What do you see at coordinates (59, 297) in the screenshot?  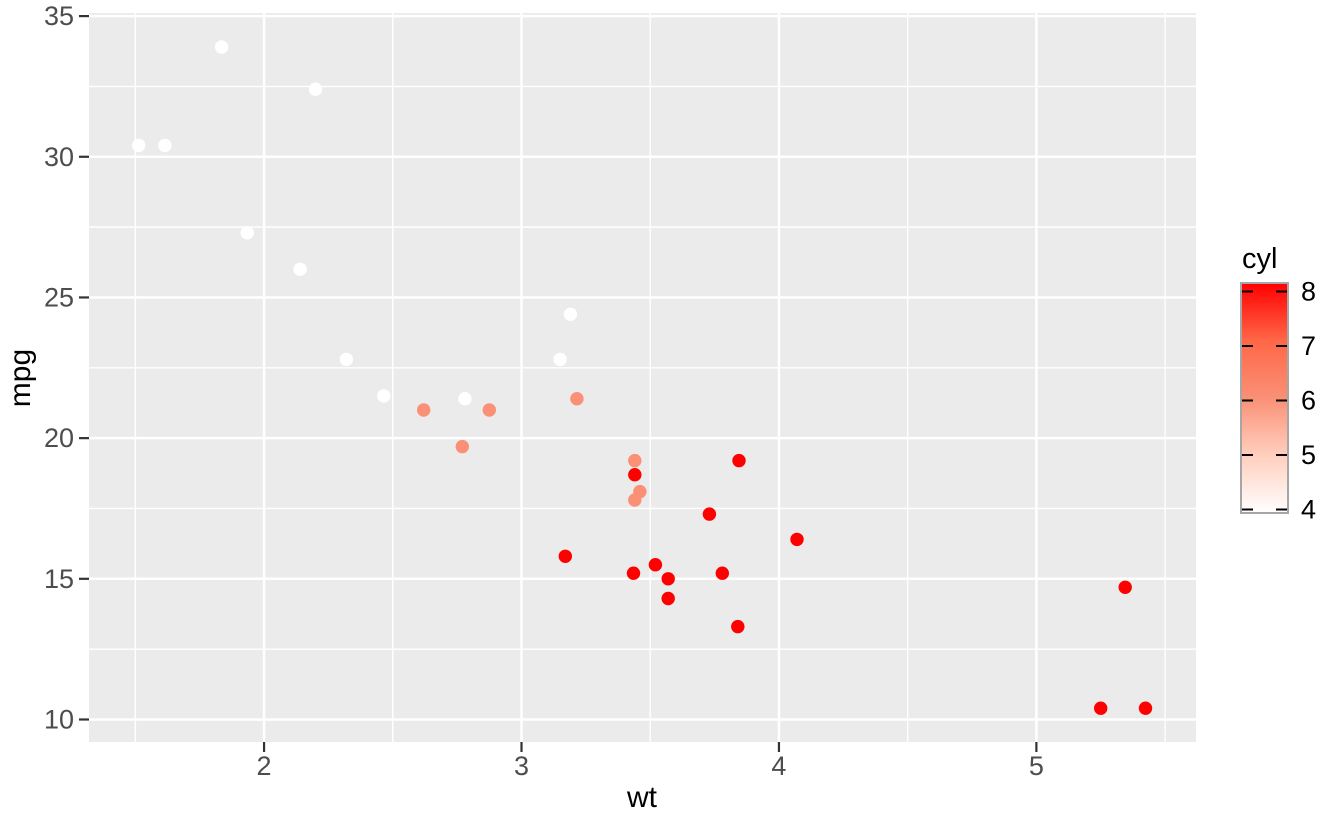 I see `y-axis-tick-label: 25` at bounding box center [59, 297].